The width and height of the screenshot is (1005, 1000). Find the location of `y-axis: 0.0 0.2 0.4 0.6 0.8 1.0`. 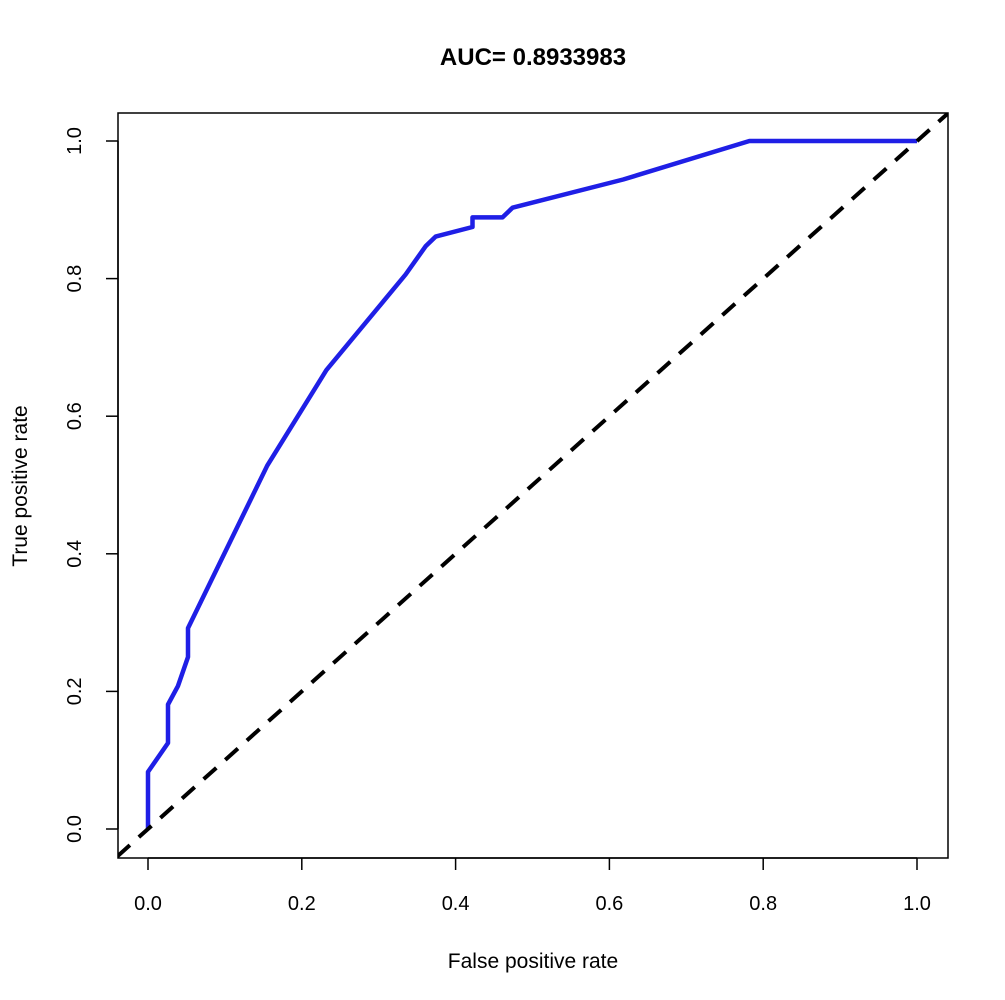

y-axis: 0.0 0.2 0.4 0.6 0.8 1.0 is located at coordinates (91, 485).